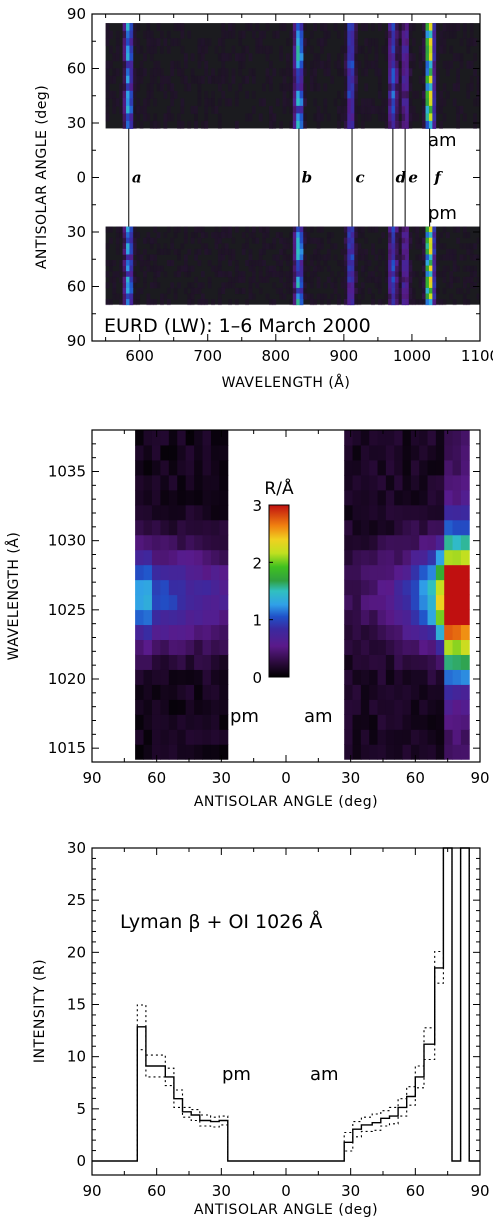  What do you see at coordinates (137, 178) in the screenshot?
I see `line-marker-label-a: a` at bounding box center [137, 178].